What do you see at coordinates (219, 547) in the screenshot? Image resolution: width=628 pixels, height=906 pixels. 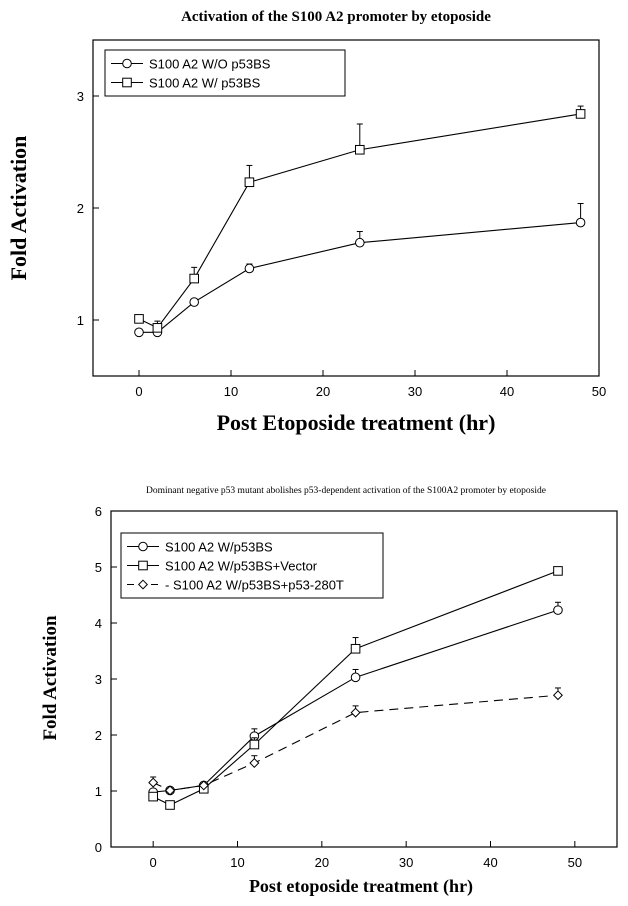 I see `legend-label: S100 A2 W/p53BS` at bounding box center [219, 547].